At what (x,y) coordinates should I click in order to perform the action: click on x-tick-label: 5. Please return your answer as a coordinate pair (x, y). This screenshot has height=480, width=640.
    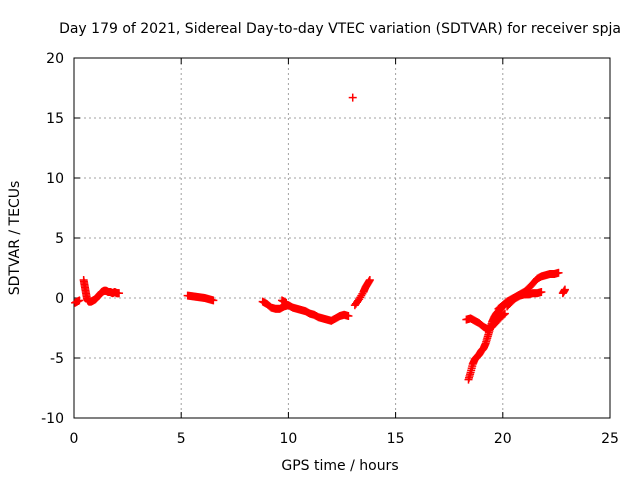
    Looking at the image, I should click on (181, 439).